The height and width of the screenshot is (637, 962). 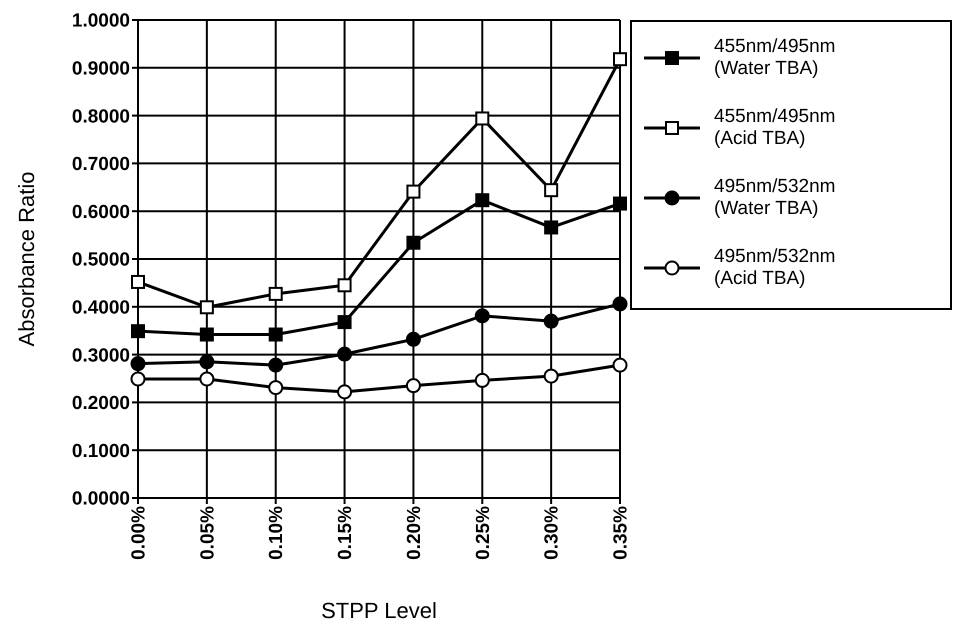 I want to click on legend-label: 495nm/532nm (Acid TBA), so click(x=775, y=268).